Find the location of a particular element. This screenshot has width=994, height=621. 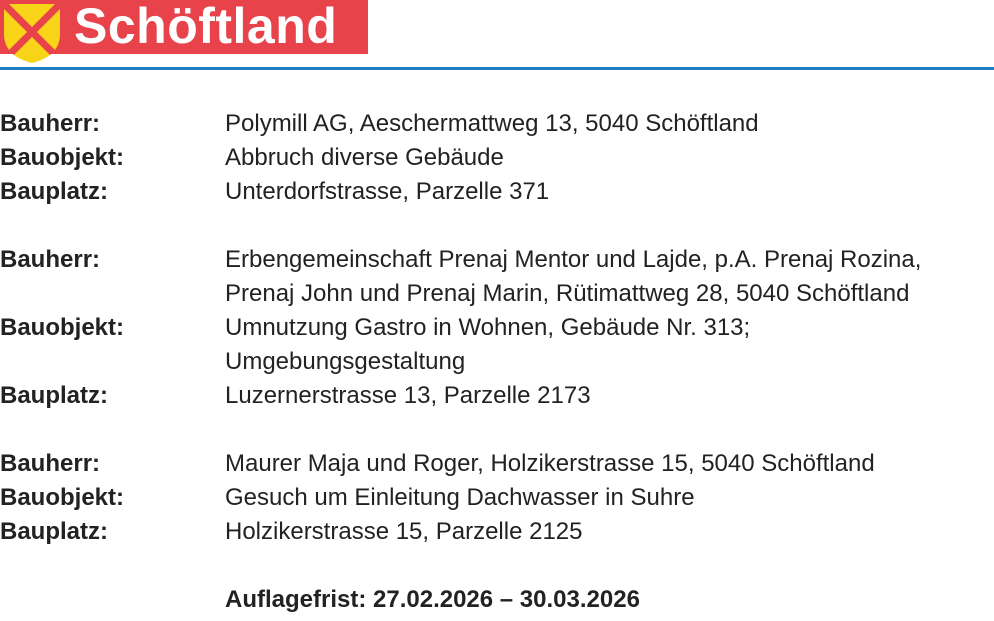

field-row: Umgebungsgestaltung is located at coordinates (497, 362).